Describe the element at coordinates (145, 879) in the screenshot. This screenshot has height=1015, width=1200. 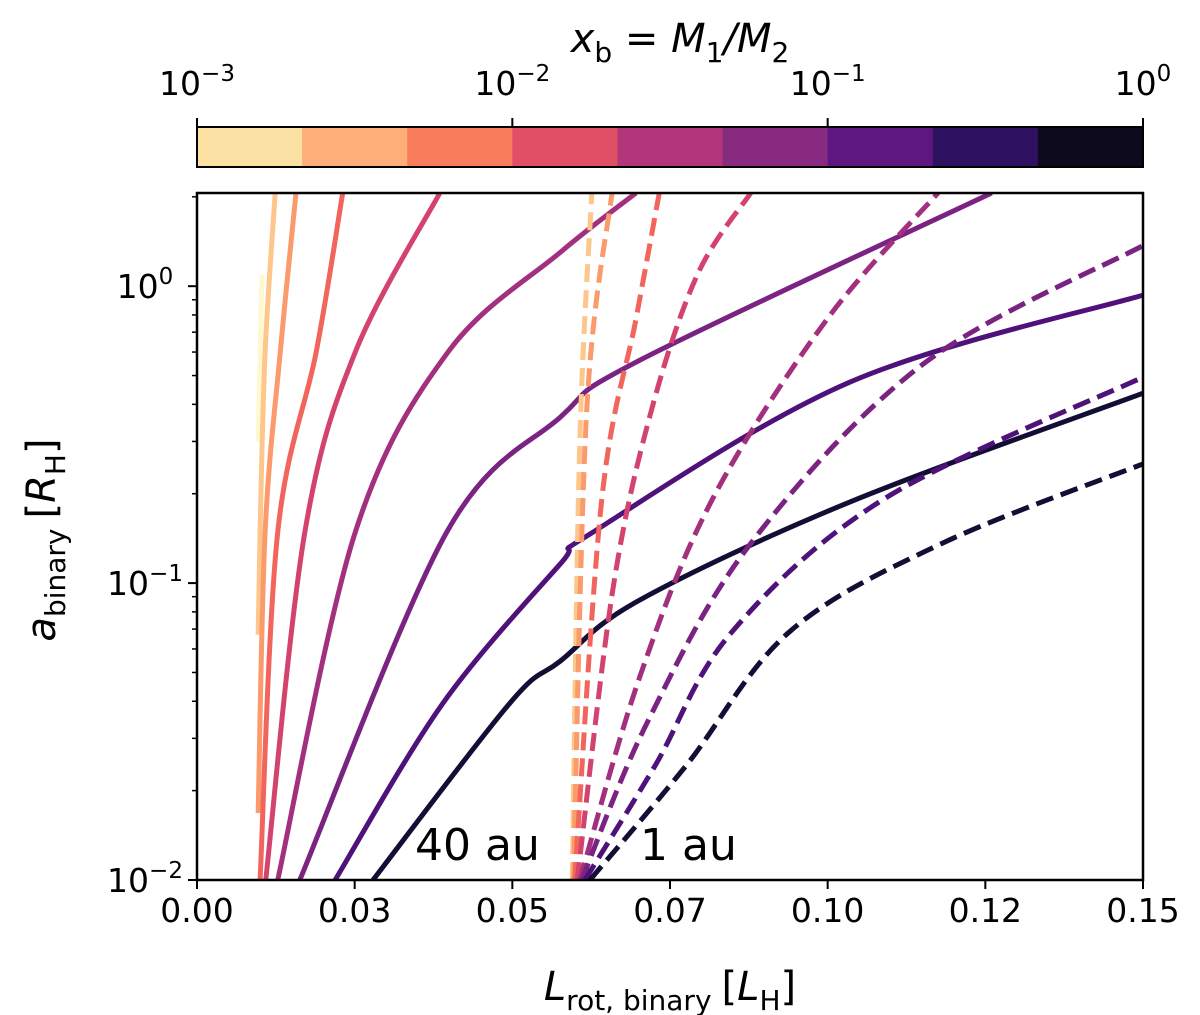
I see `y-tick-label: 10⁻²` at that location.